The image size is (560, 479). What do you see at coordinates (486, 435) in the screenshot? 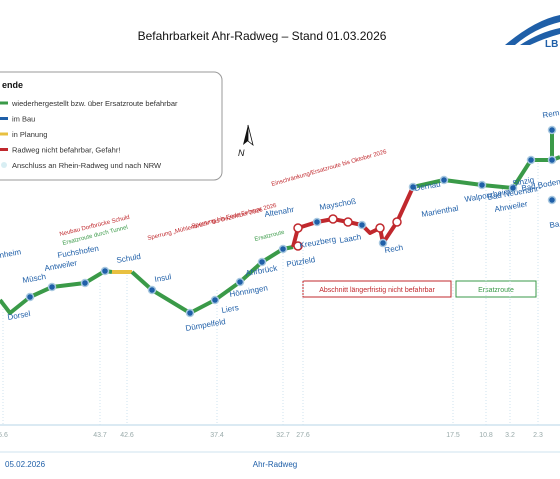
I see `km-label: 10.8` at bounding box center [486, 435].